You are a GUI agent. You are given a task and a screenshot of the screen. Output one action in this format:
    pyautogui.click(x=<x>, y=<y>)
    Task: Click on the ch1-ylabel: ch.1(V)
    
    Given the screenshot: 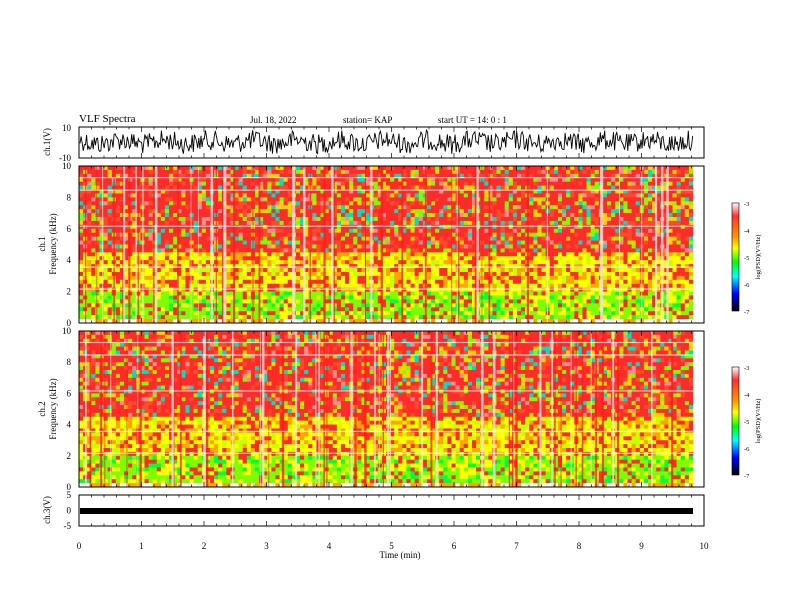 What is the action you would take?
    pyautogui.click(x=47, y=142)
    